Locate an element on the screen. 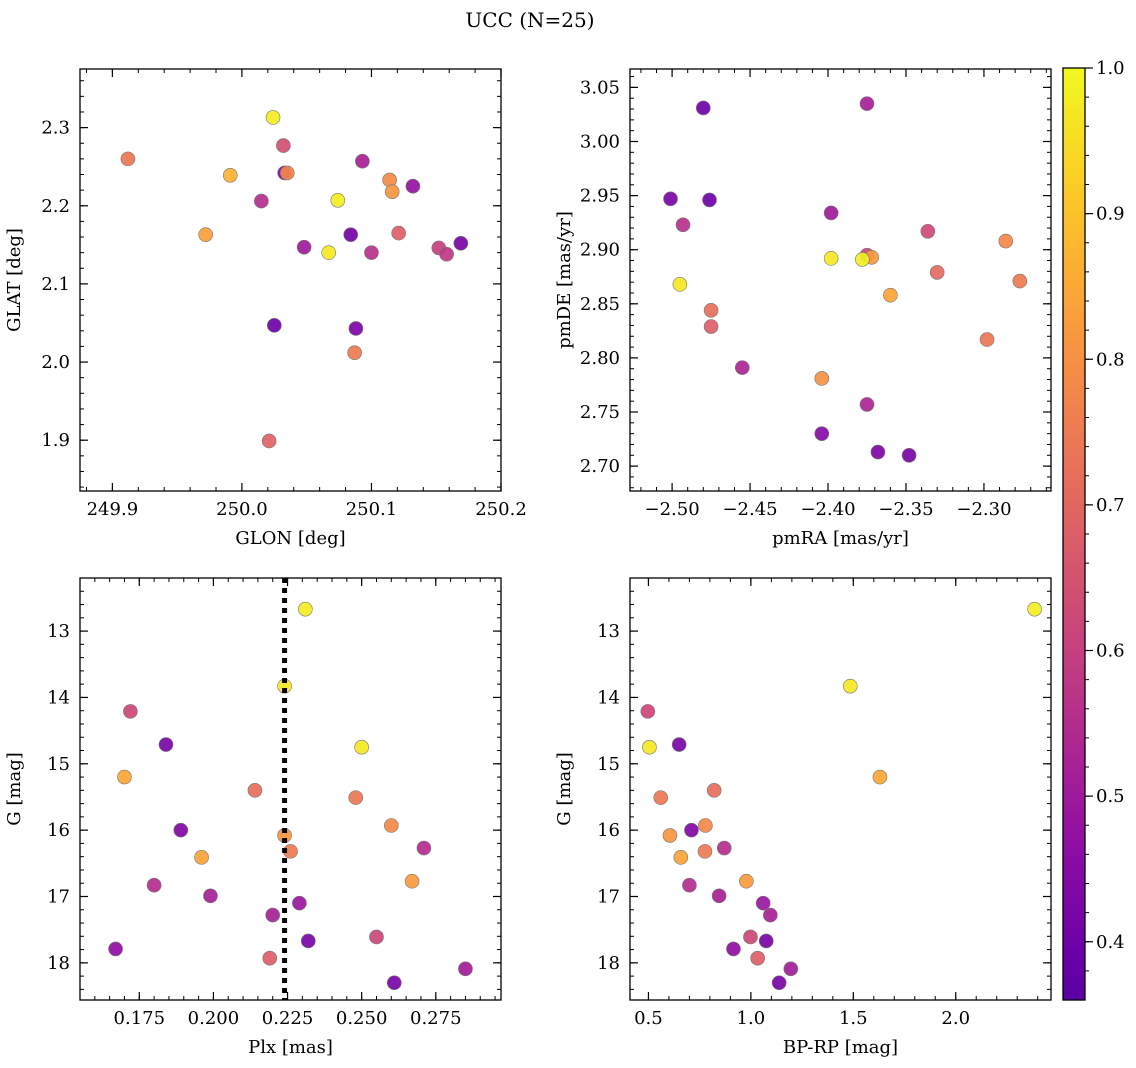 The height and width of the screenshot is (1068, 1136). y-tick-label: 17 is located at coordinates (58, 896).